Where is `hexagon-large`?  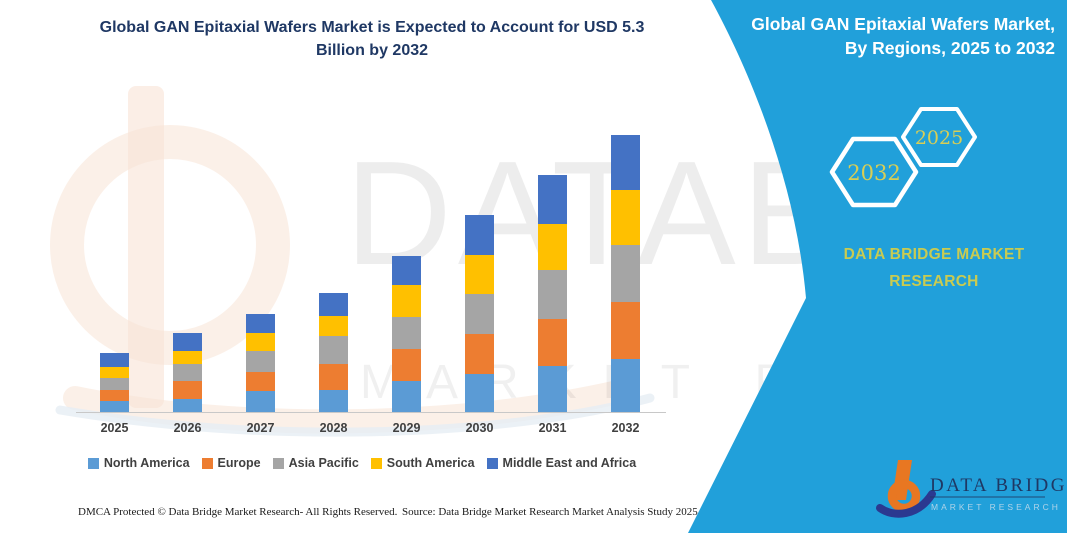 hexagon-large is located at coordinates (874, 172).